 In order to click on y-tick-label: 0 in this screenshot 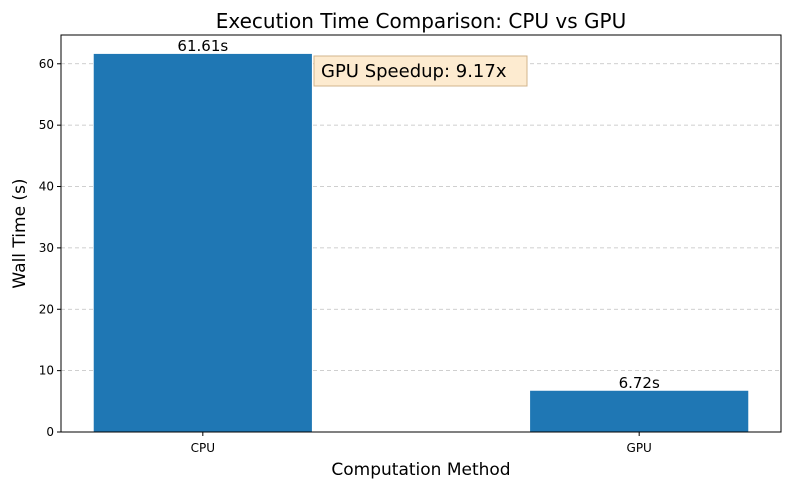, I will do `click(50, 432)`.